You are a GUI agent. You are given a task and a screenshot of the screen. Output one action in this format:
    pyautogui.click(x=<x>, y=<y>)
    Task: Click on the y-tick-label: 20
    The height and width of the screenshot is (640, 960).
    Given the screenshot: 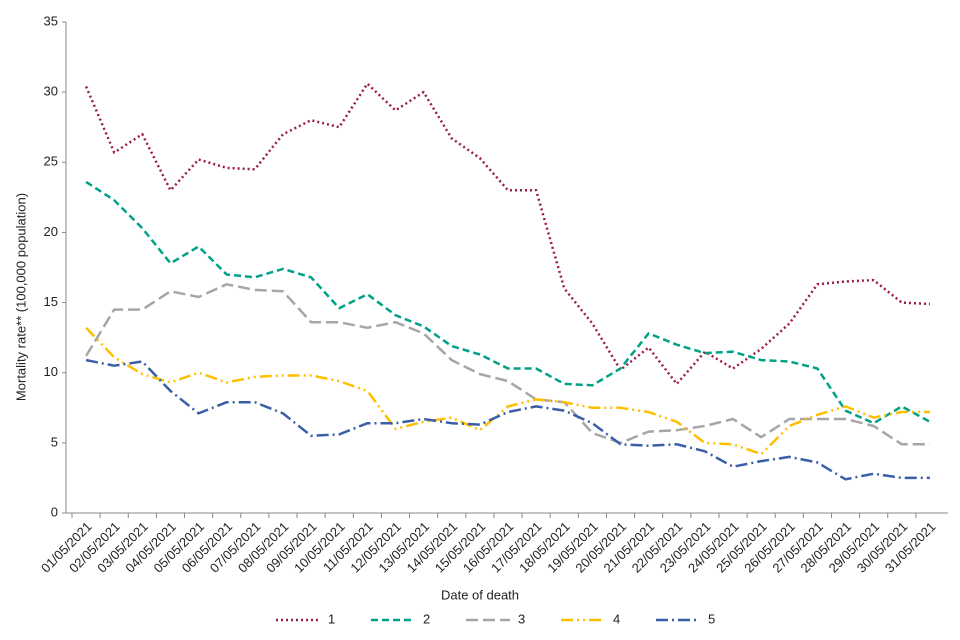 What is the action you would take?
    pyautogui.click(x=51, y=231)
    